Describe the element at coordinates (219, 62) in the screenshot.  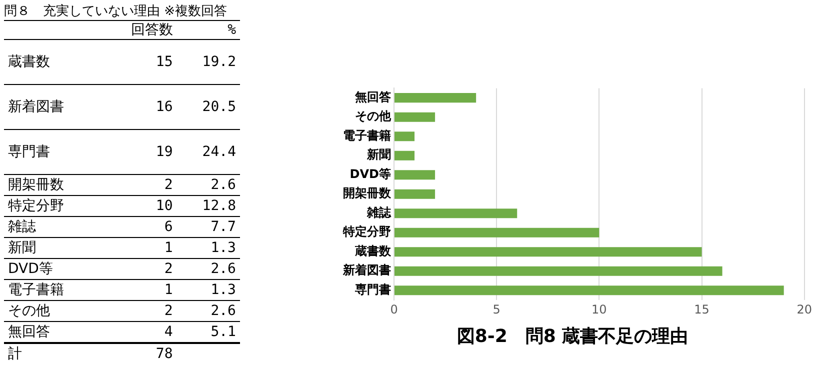
I see `data-label: 19.2` at that location.